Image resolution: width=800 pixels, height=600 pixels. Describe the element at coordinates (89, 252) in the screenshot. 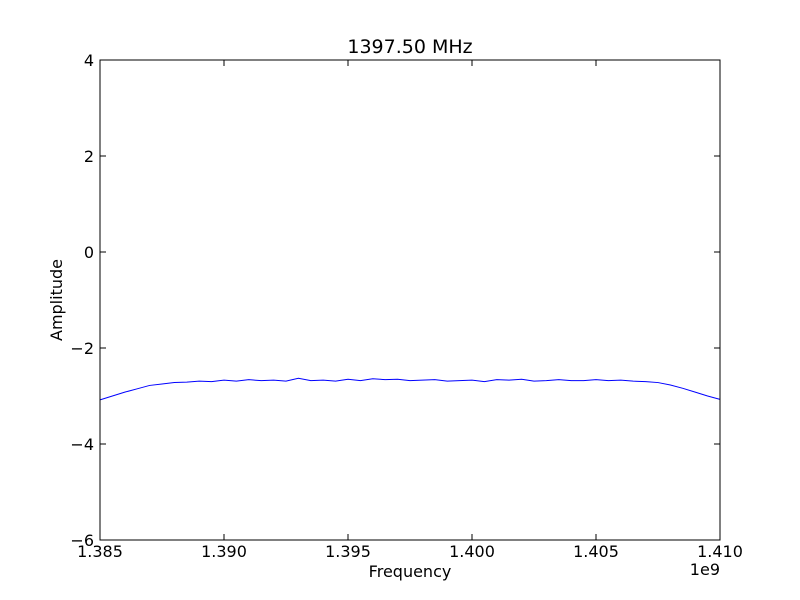

I see `y-tick-label: 0` at that location.